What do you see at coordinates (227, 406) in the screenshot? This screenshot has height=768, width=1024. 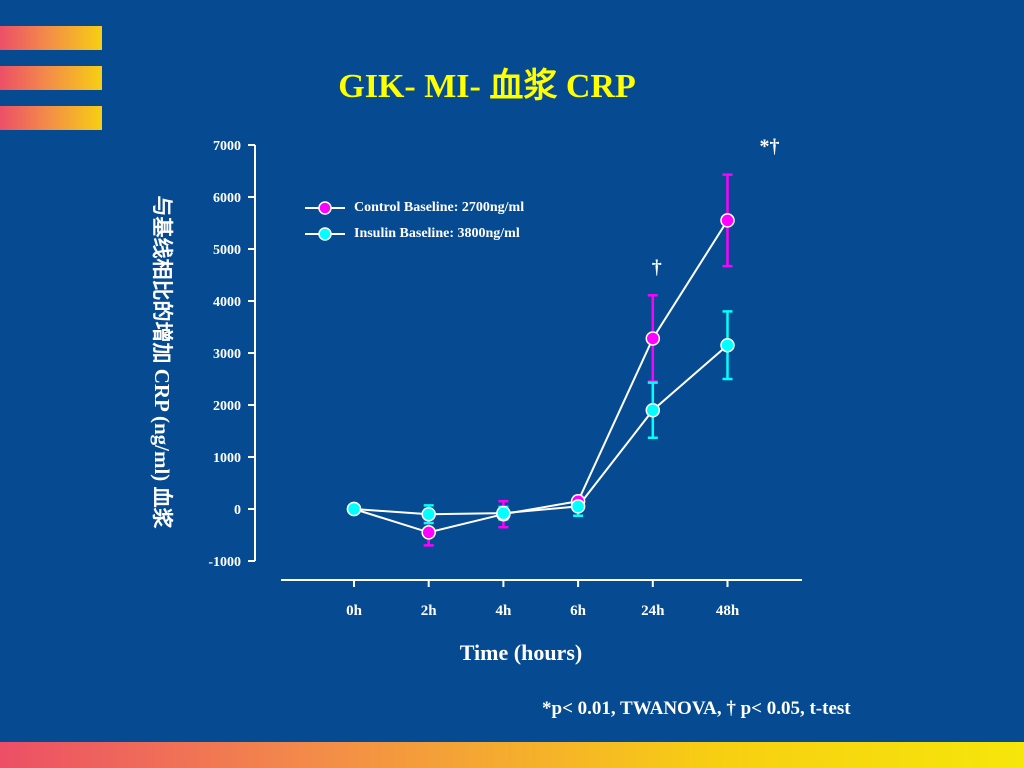 I see `y-tick-label: 2000` at bounding box center [227, 406].